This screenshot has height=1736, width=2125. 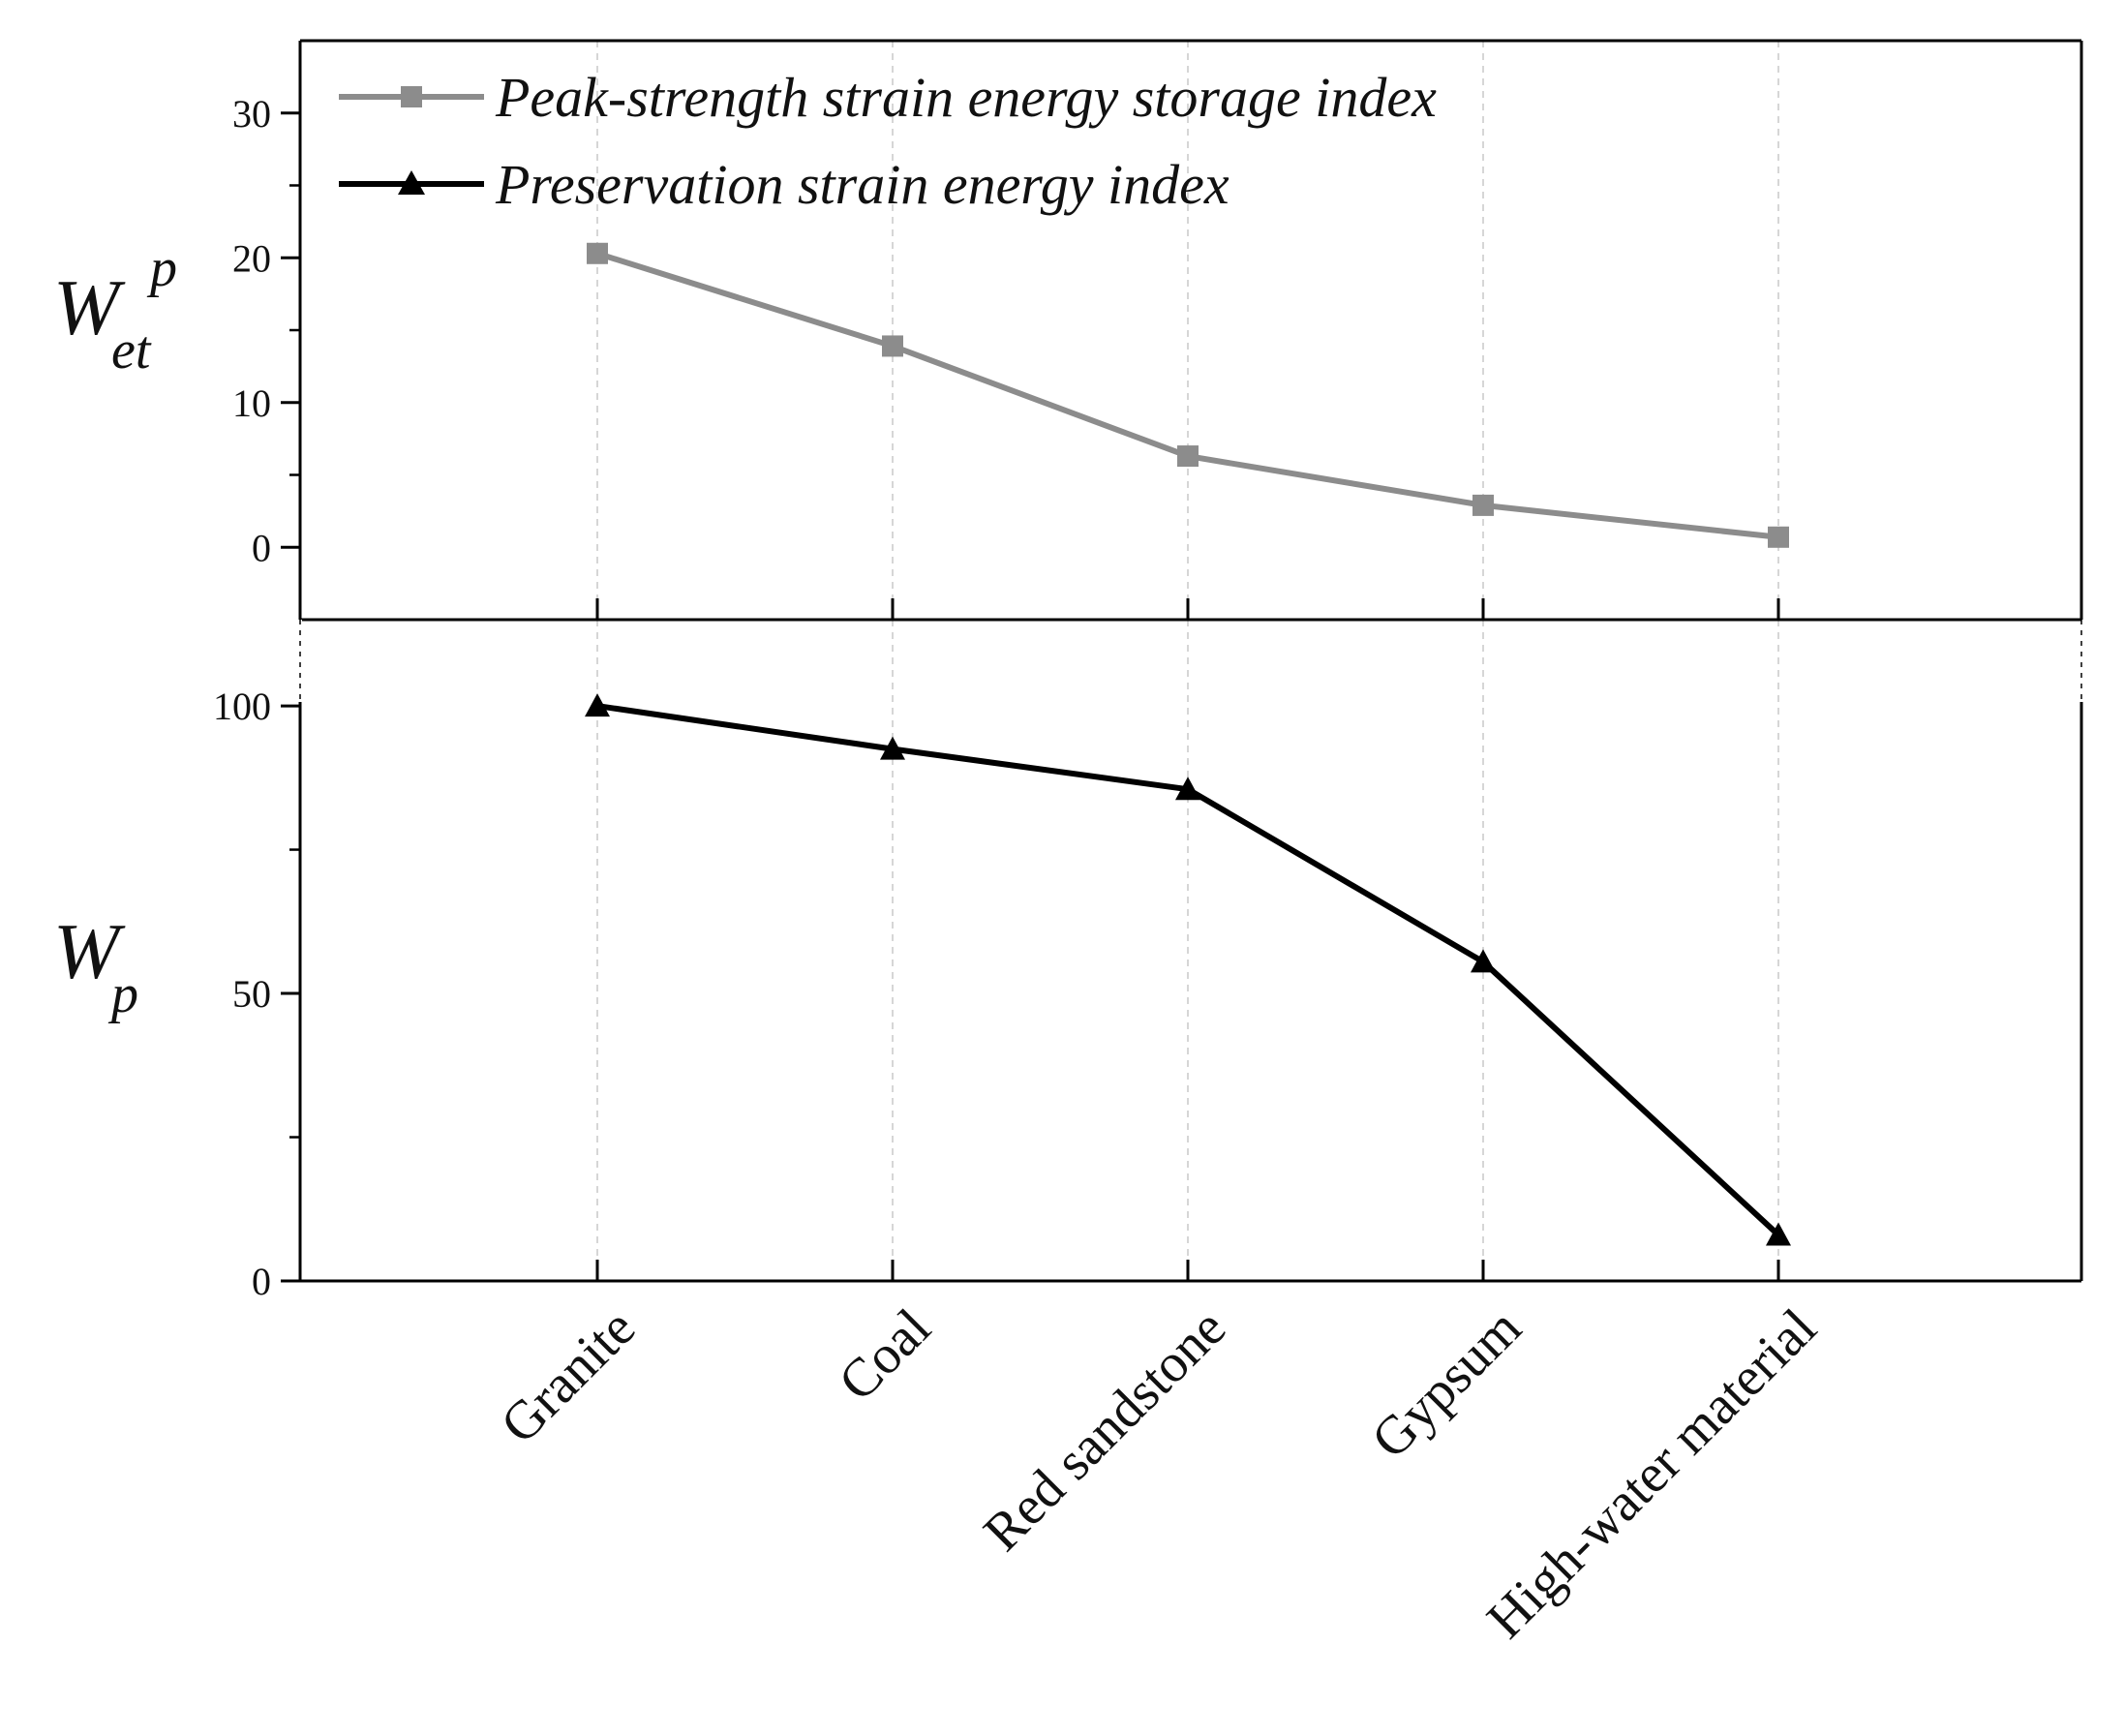 What do you see at coordinates (261, 547) in the screenshot?
I see `top-ytick-label-0: 0` at bounding box center [261, 547].